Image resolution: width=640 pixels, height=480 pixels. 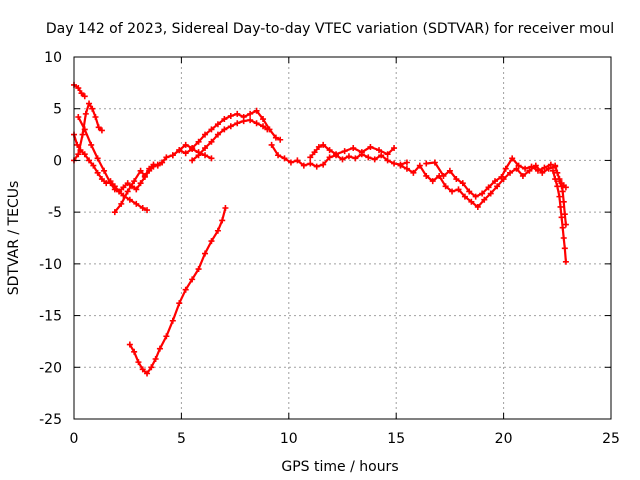 What do you see at coordinates (504, 439) in the screenshot?
I see `x-tick-label: 20` at bounding box center [504, 439].